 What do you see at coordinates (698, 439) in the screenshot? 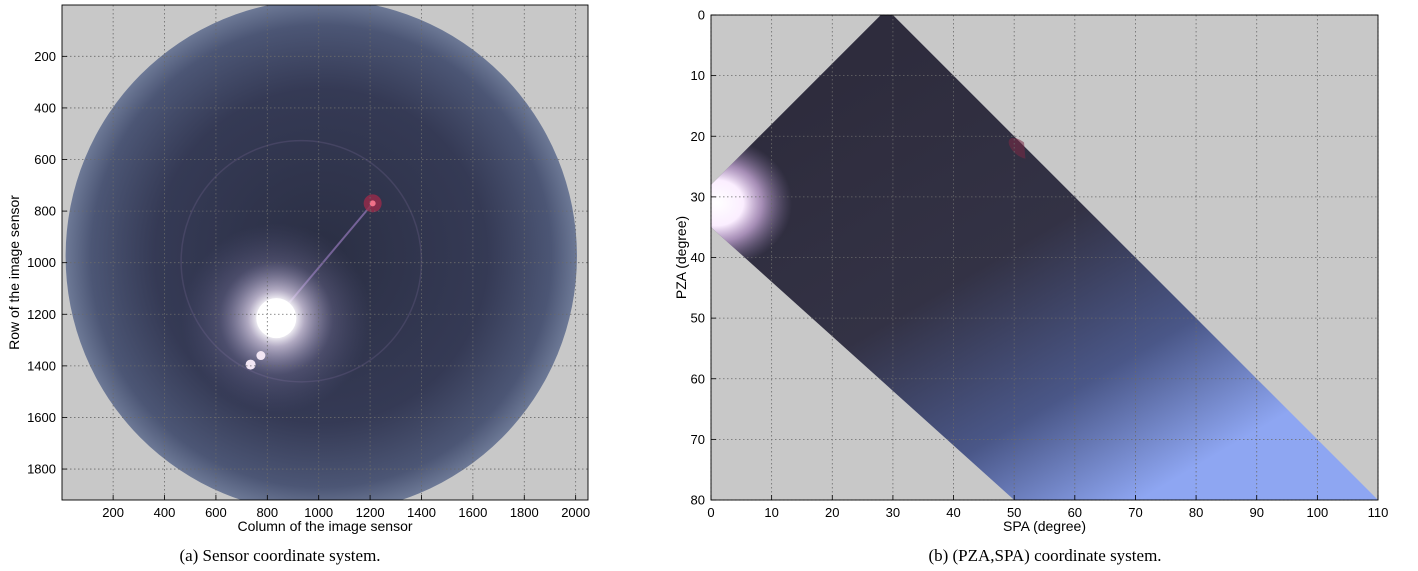
I see `y-tick-label-b: 70` at bounding box center [698, 439].